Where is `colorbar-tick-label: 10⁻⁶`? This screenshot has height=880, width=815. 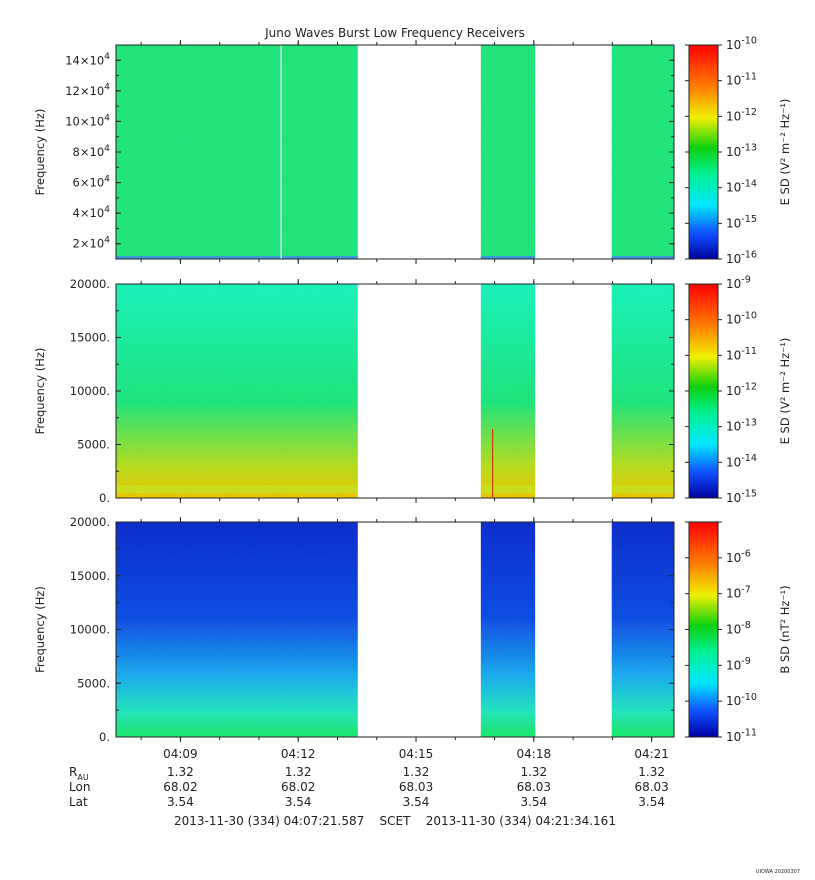 colorbar-tick-label: 10⁻⁶ is located at coordinates (738, 556).